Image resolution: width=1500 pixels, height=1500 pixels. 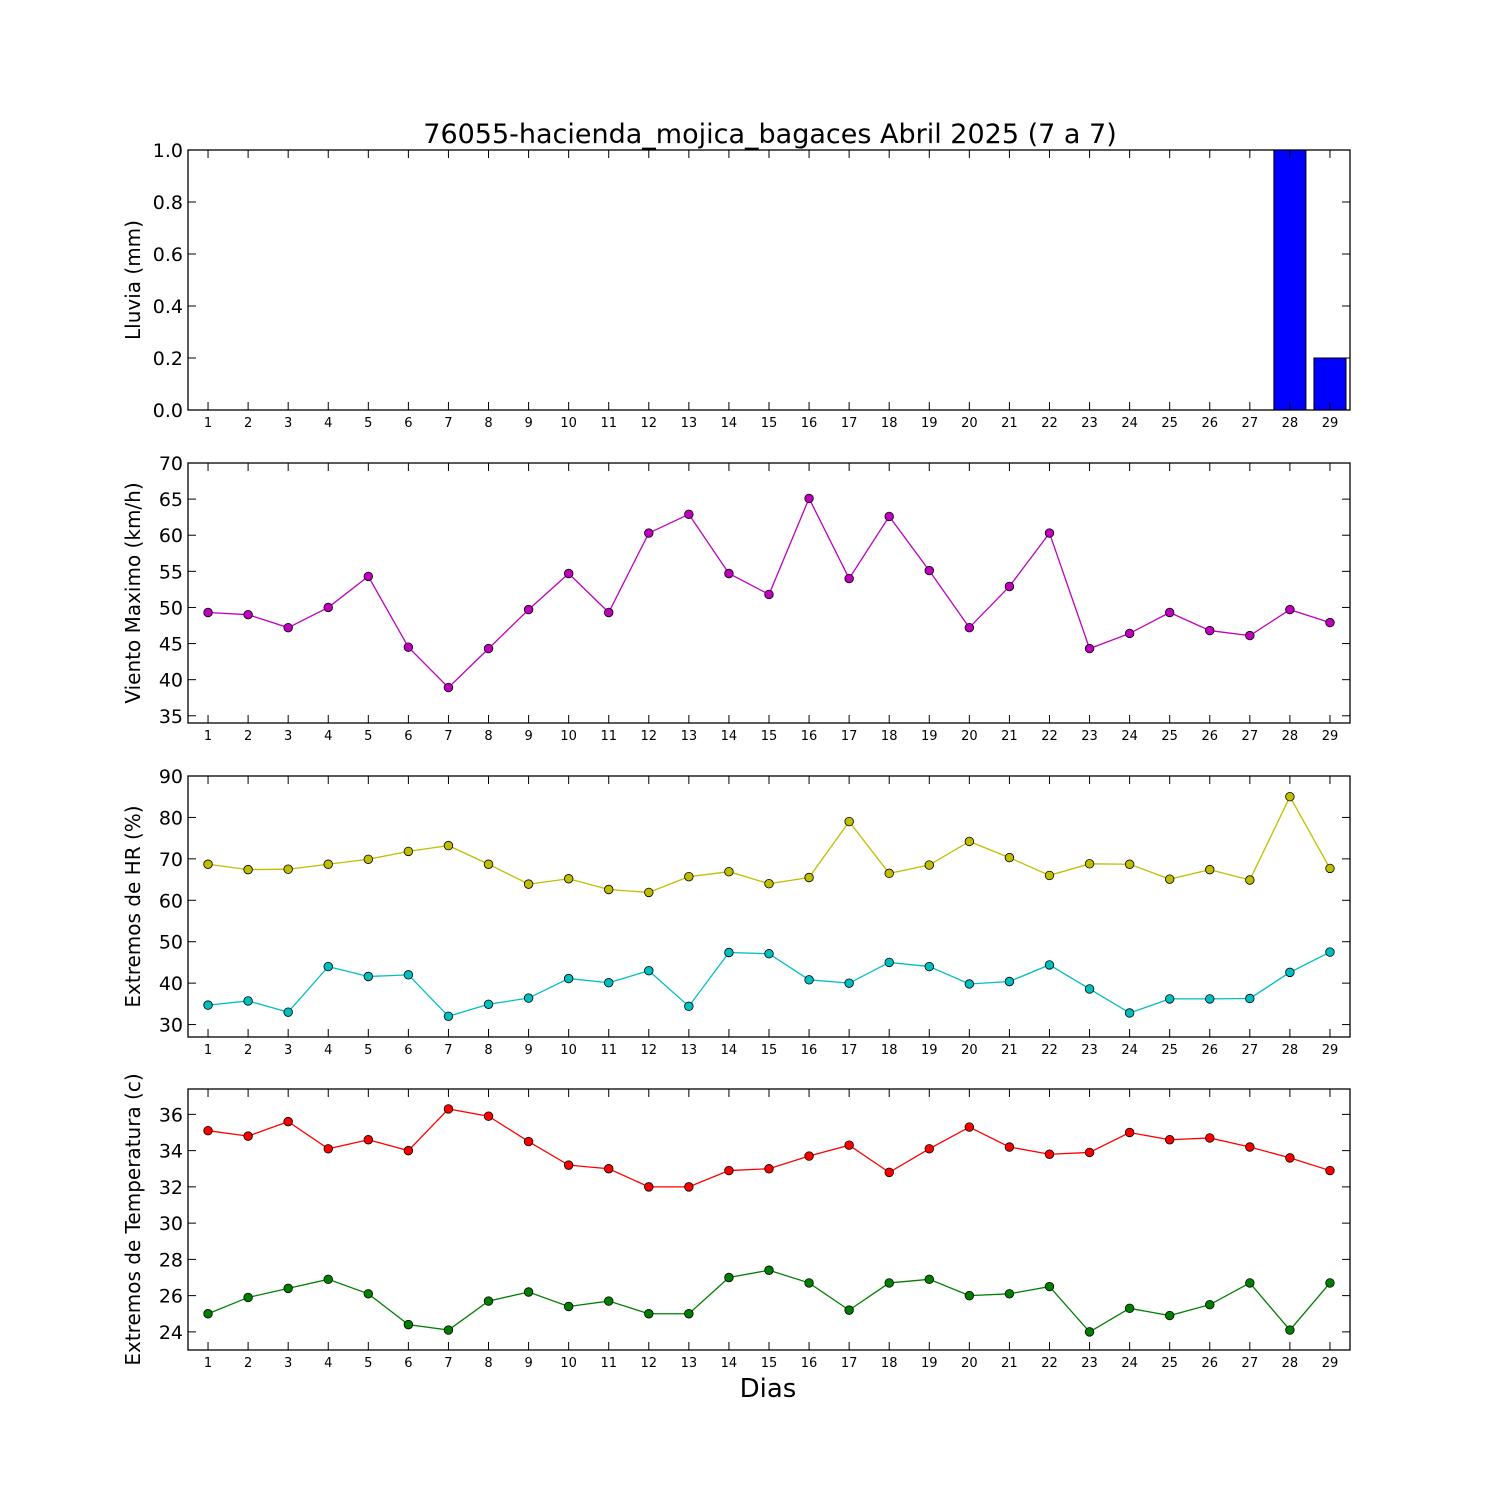 I want to click on x-tick-label: 25, so click(x=1169, y=1050).